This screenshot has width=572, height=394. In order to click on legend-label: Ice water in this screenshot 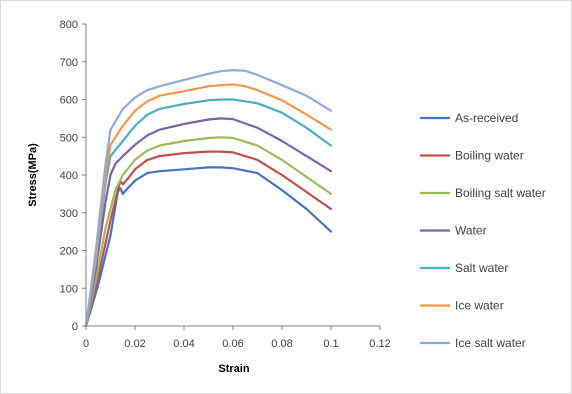, I will do `click(479, 306)`.